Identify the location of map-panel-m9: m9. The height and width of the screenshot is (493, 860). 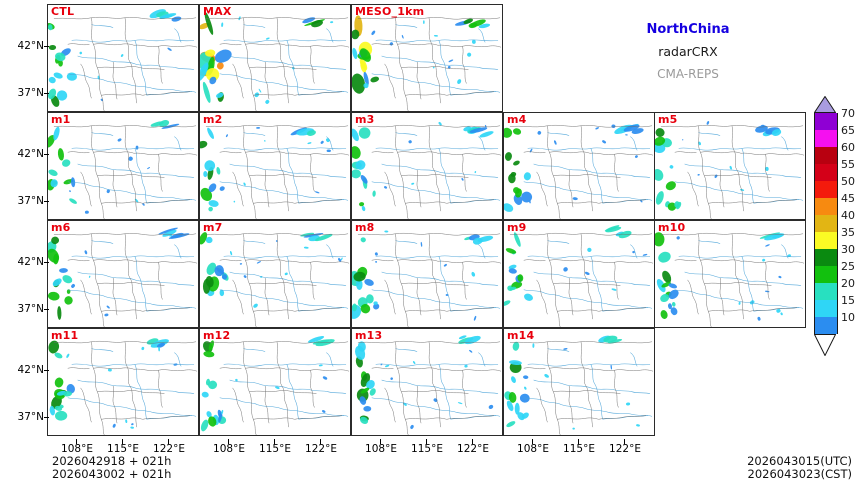
(579, 274).